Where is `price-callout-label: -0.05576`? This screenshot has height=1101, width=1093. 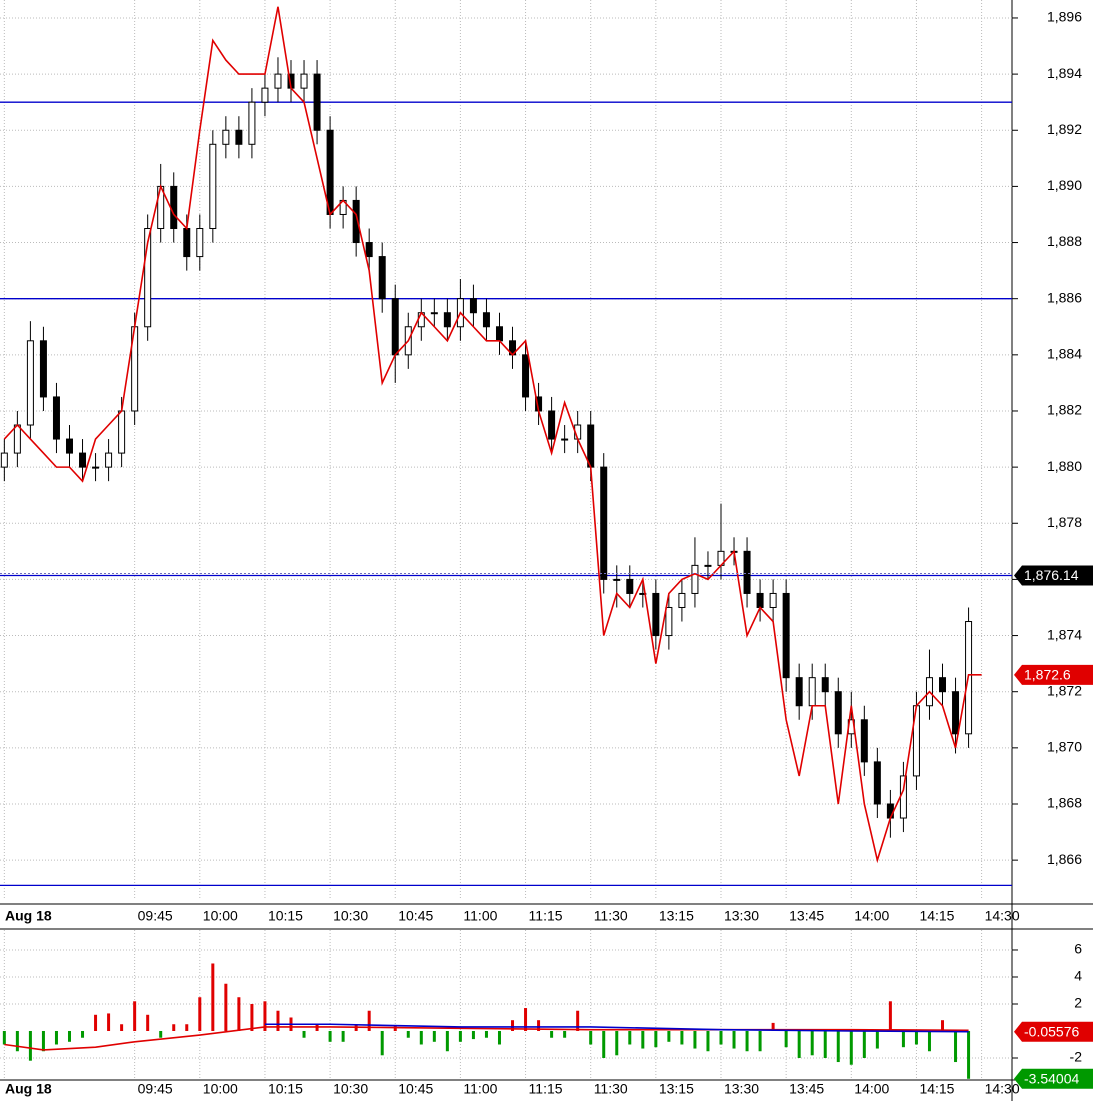
price-callout-label: -0.05576 is located at coordinates (1051, 1031).